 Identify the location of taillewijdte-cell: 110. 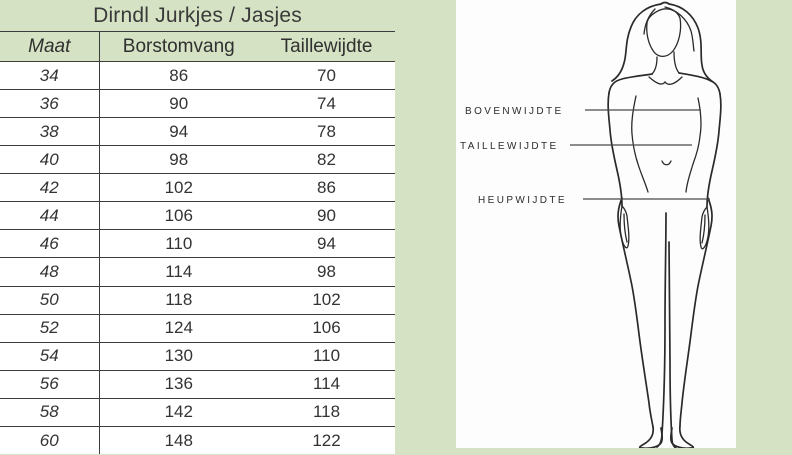
(326, 356).